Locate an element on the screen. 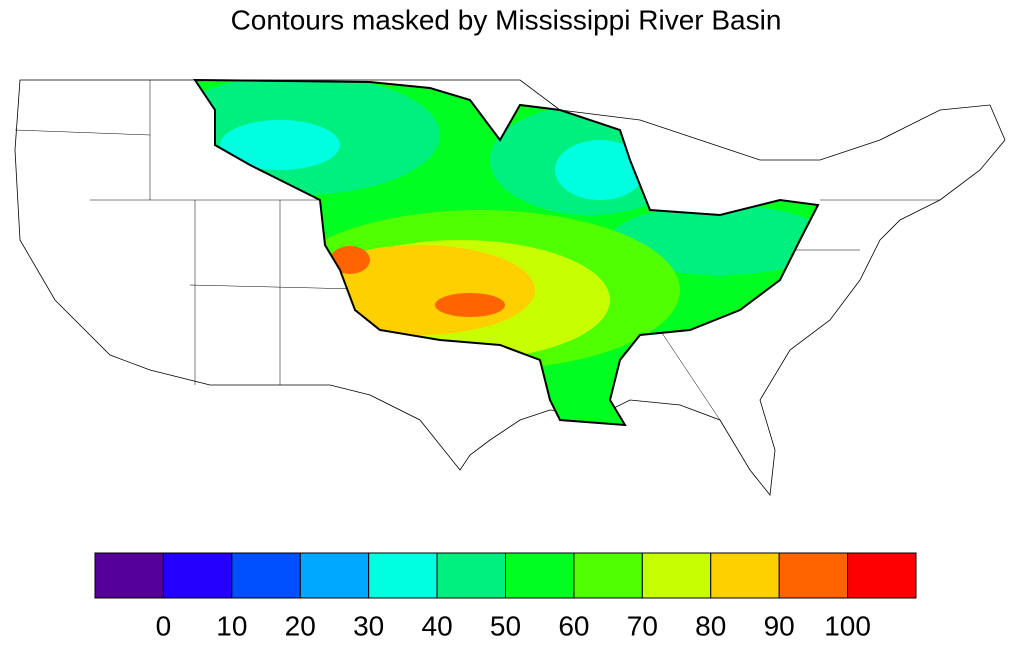 This screenshot has width=1016, height=652. colorbar-label: 70 is located at coordinates (642, 625).